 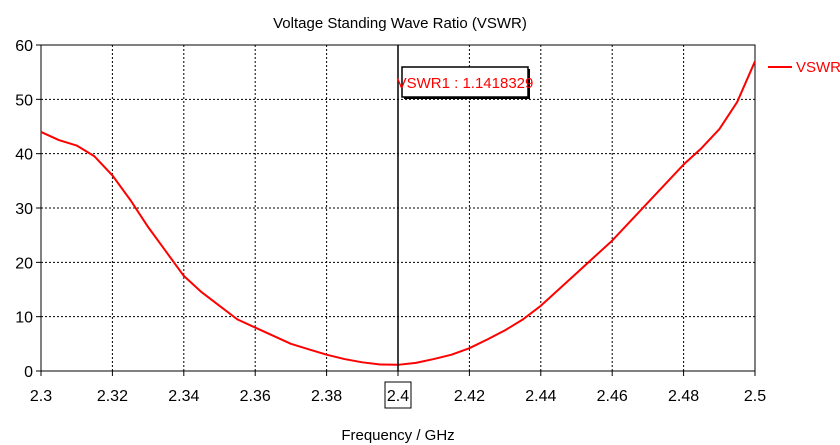 I want to click on x-tick-label: 2.36, so click(x=255, y=396).